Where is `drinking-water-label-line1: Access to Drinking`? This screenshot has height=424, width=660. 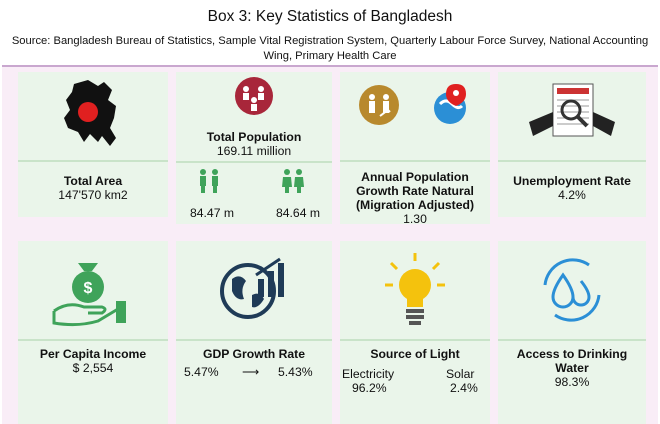
drinking-water-label-line1: Access to Drinking is located at coordinates (572, 354).